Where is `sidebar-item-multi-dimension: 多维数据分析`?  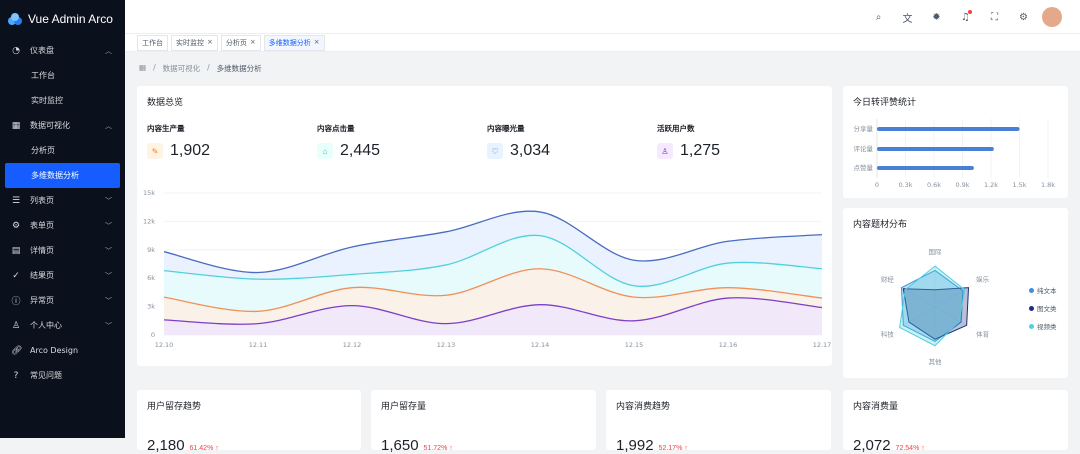 sidebar-item-multi-dimension: 多维数据分析 is located at coordinates (62, 175).